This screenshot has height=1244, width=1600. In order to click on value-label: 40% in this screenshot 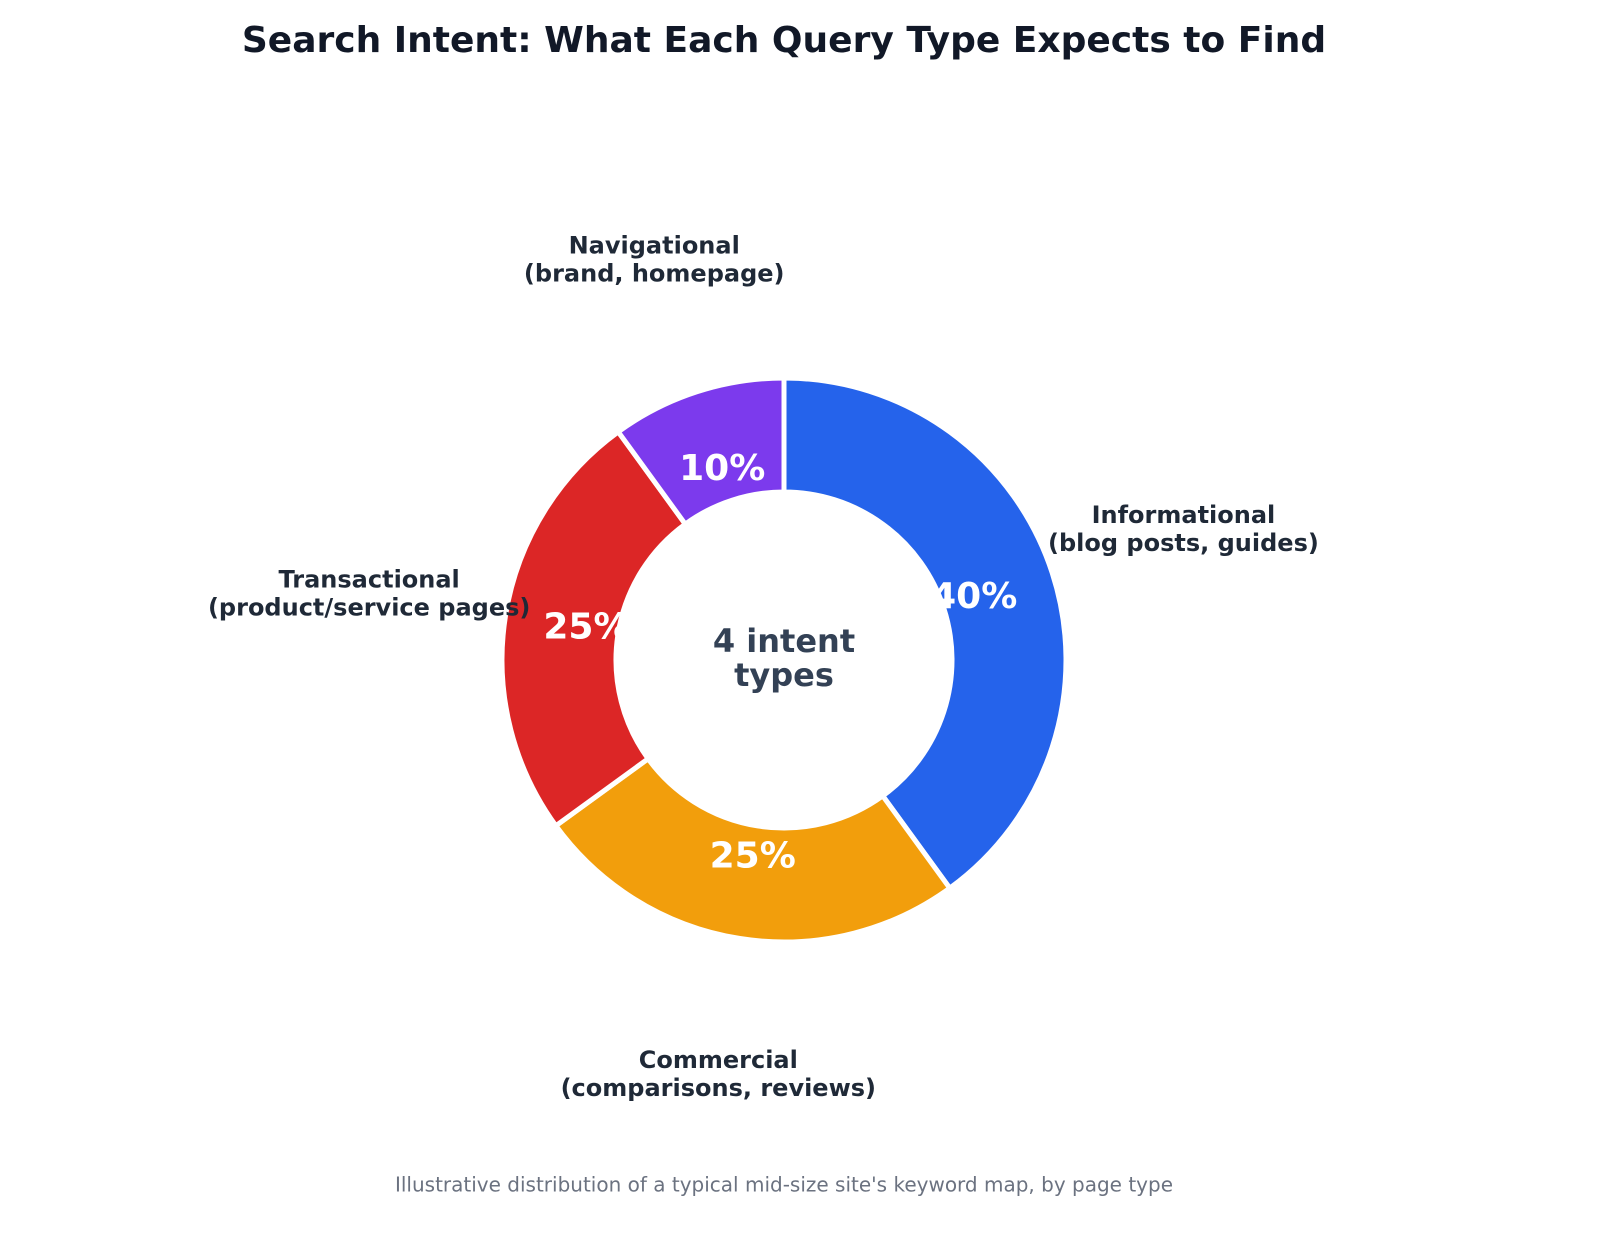, I will do `click(974, 596)`.